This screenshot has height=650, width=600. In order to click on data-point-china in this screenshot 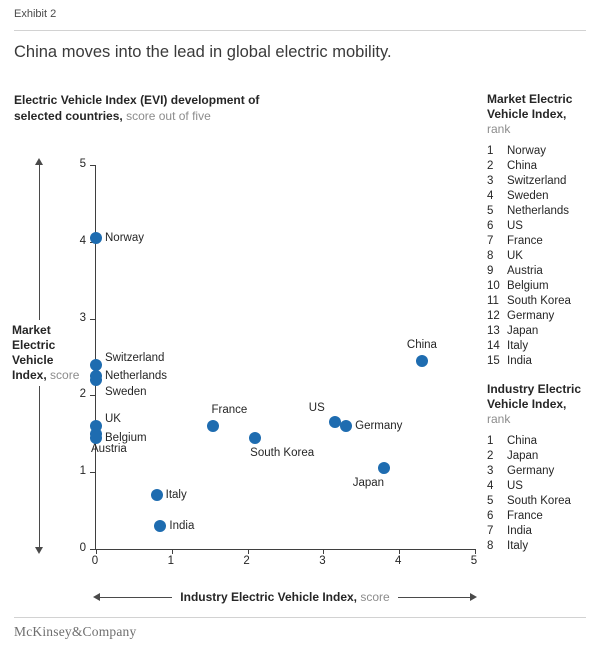, I will do `click(421, 360)`.